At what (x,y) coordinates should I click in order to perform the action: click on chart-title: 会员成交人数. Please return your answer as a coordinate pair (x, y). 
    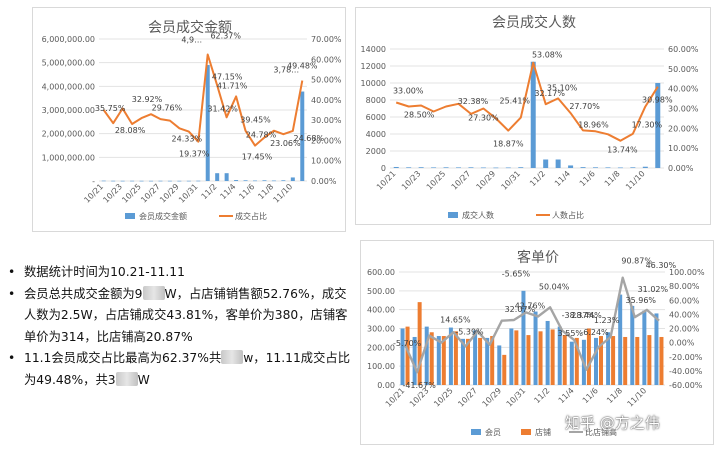
    Looking at the image, I should click on (534, 22).